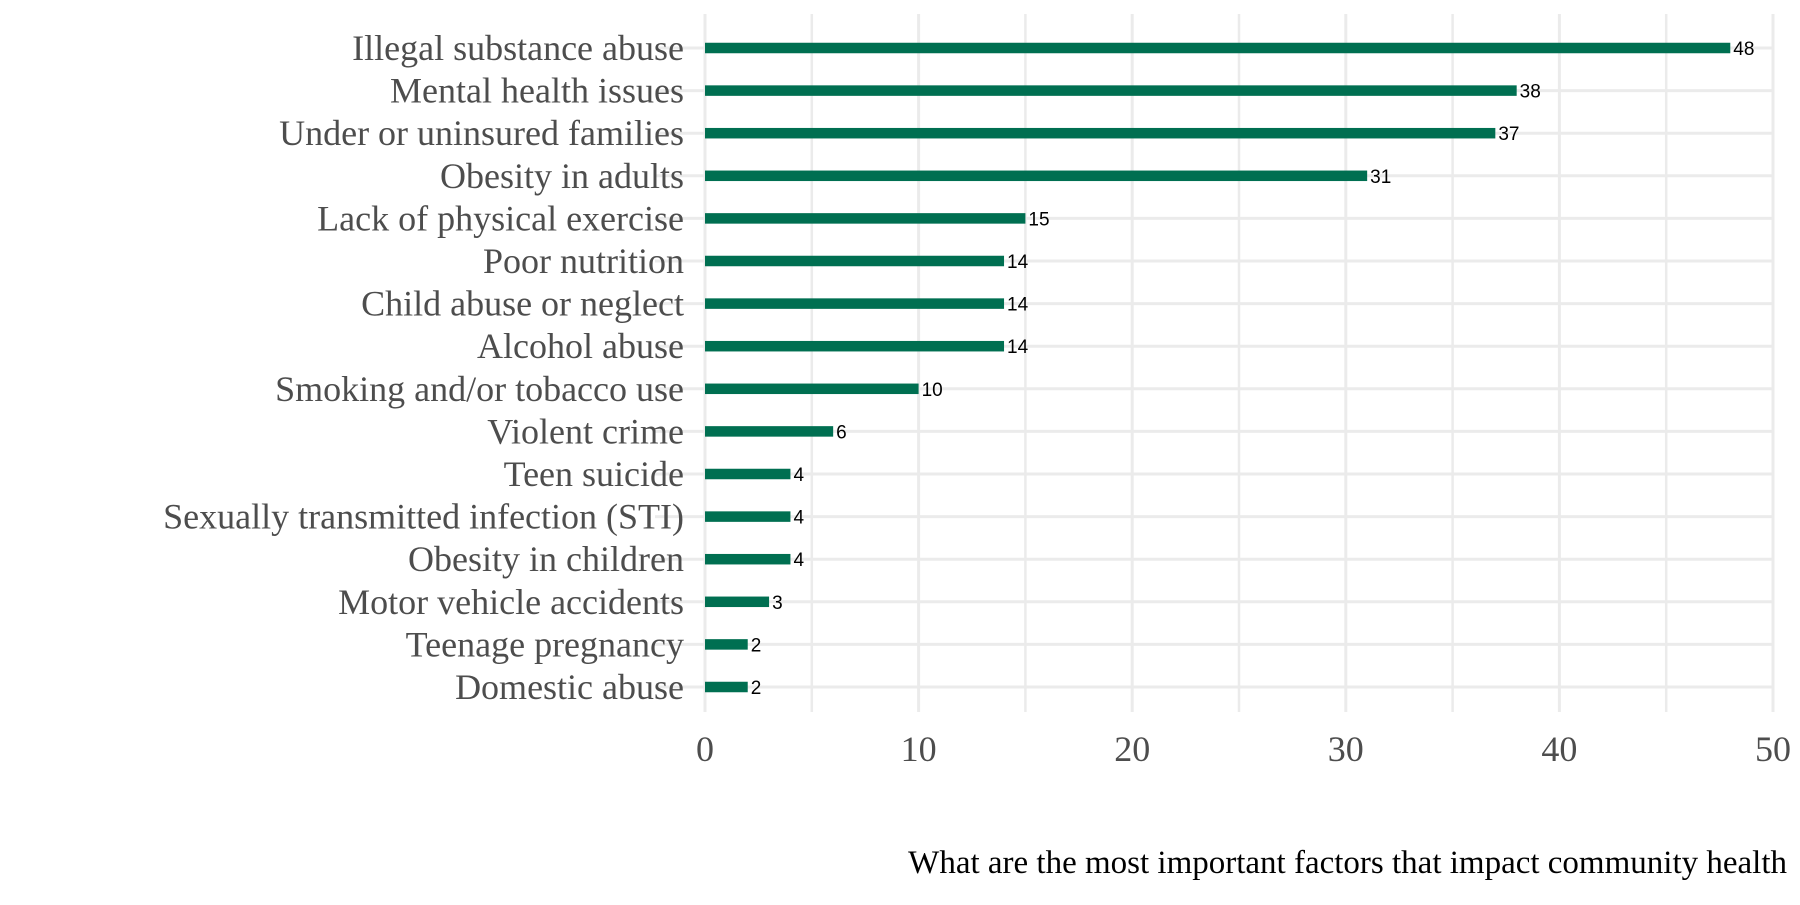 The width and height of the screenshot is (1800, 905). What do you see at coordinates (511, 602) in the screenshot?
I see `category-label: Motor vehicle accidents` at bounding box center [511, 602].